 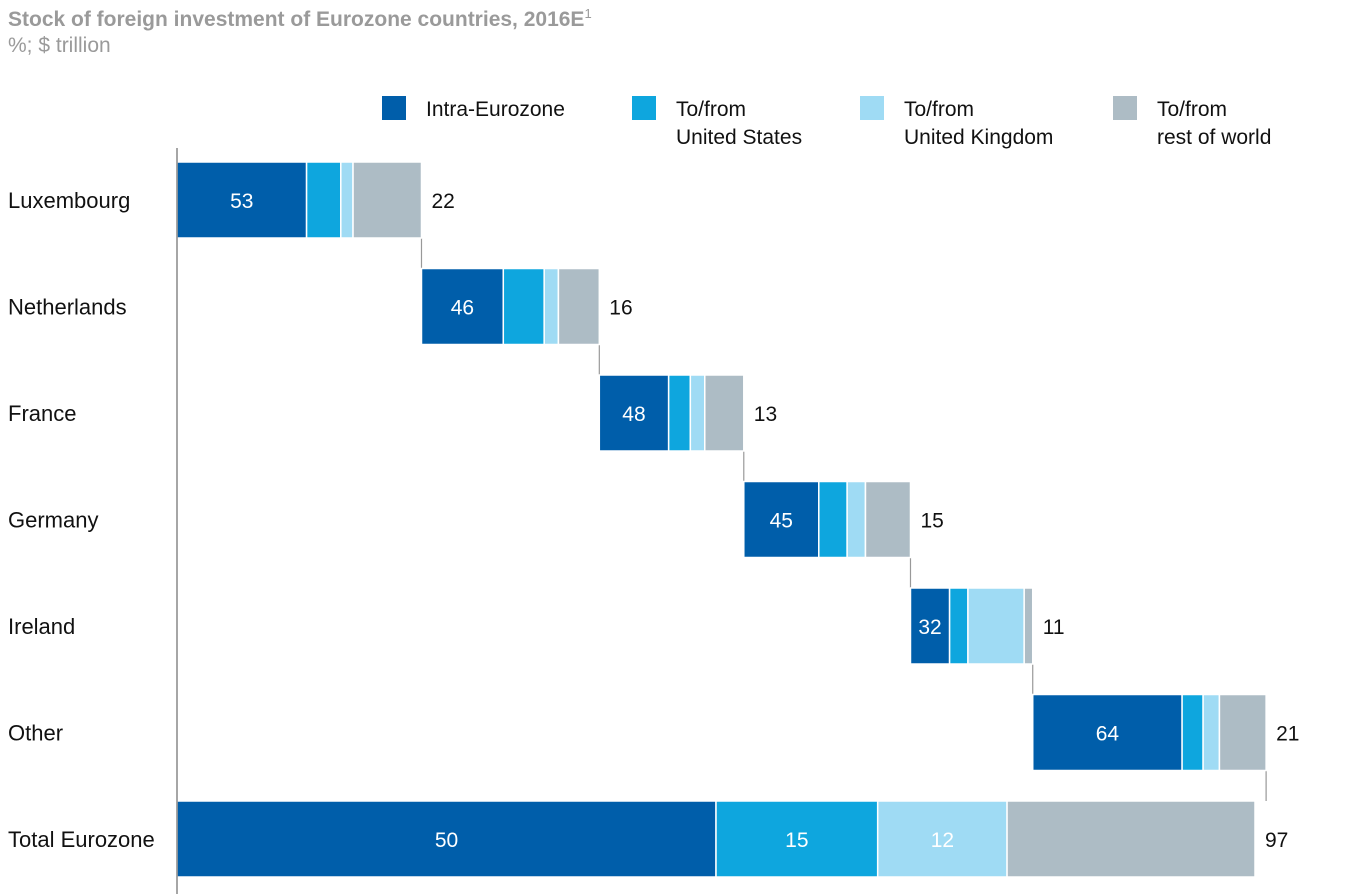 What do you see at coordinates (41, 626) in the screenshot?
I see `category-label: Ireland` at bounding box center [41, 626].